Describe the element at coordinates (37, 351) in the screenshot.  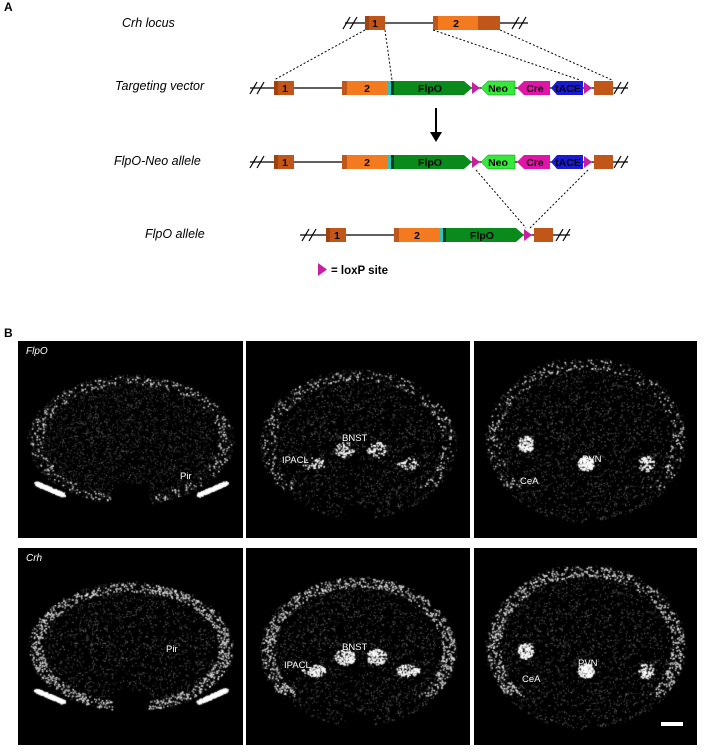
I see `gene-label-flpo: FlpO` at that location.